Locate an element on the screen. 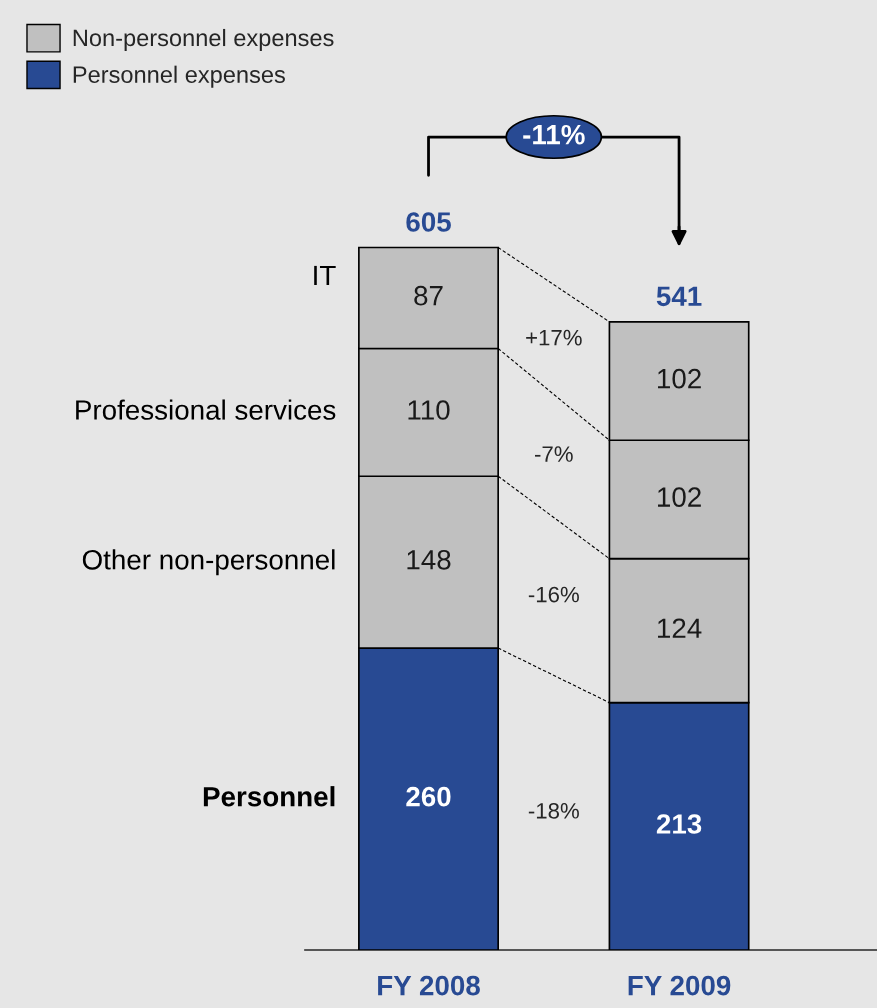 This screenshot has width=877, height=1008. total-label: 605 is located at coordinates (428, 222).